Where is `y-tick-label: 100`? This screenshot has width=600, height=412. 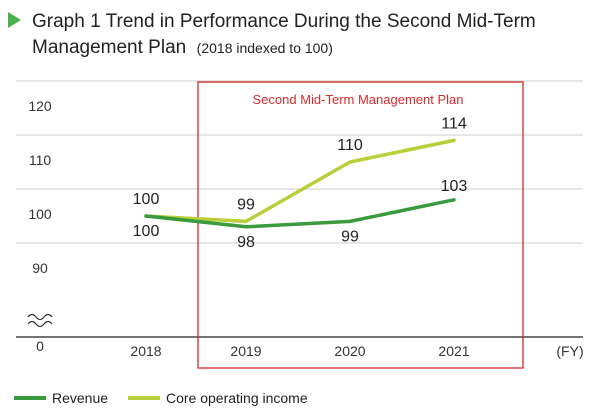
y-tick-label: 100 is located at coordinates (40, 214).